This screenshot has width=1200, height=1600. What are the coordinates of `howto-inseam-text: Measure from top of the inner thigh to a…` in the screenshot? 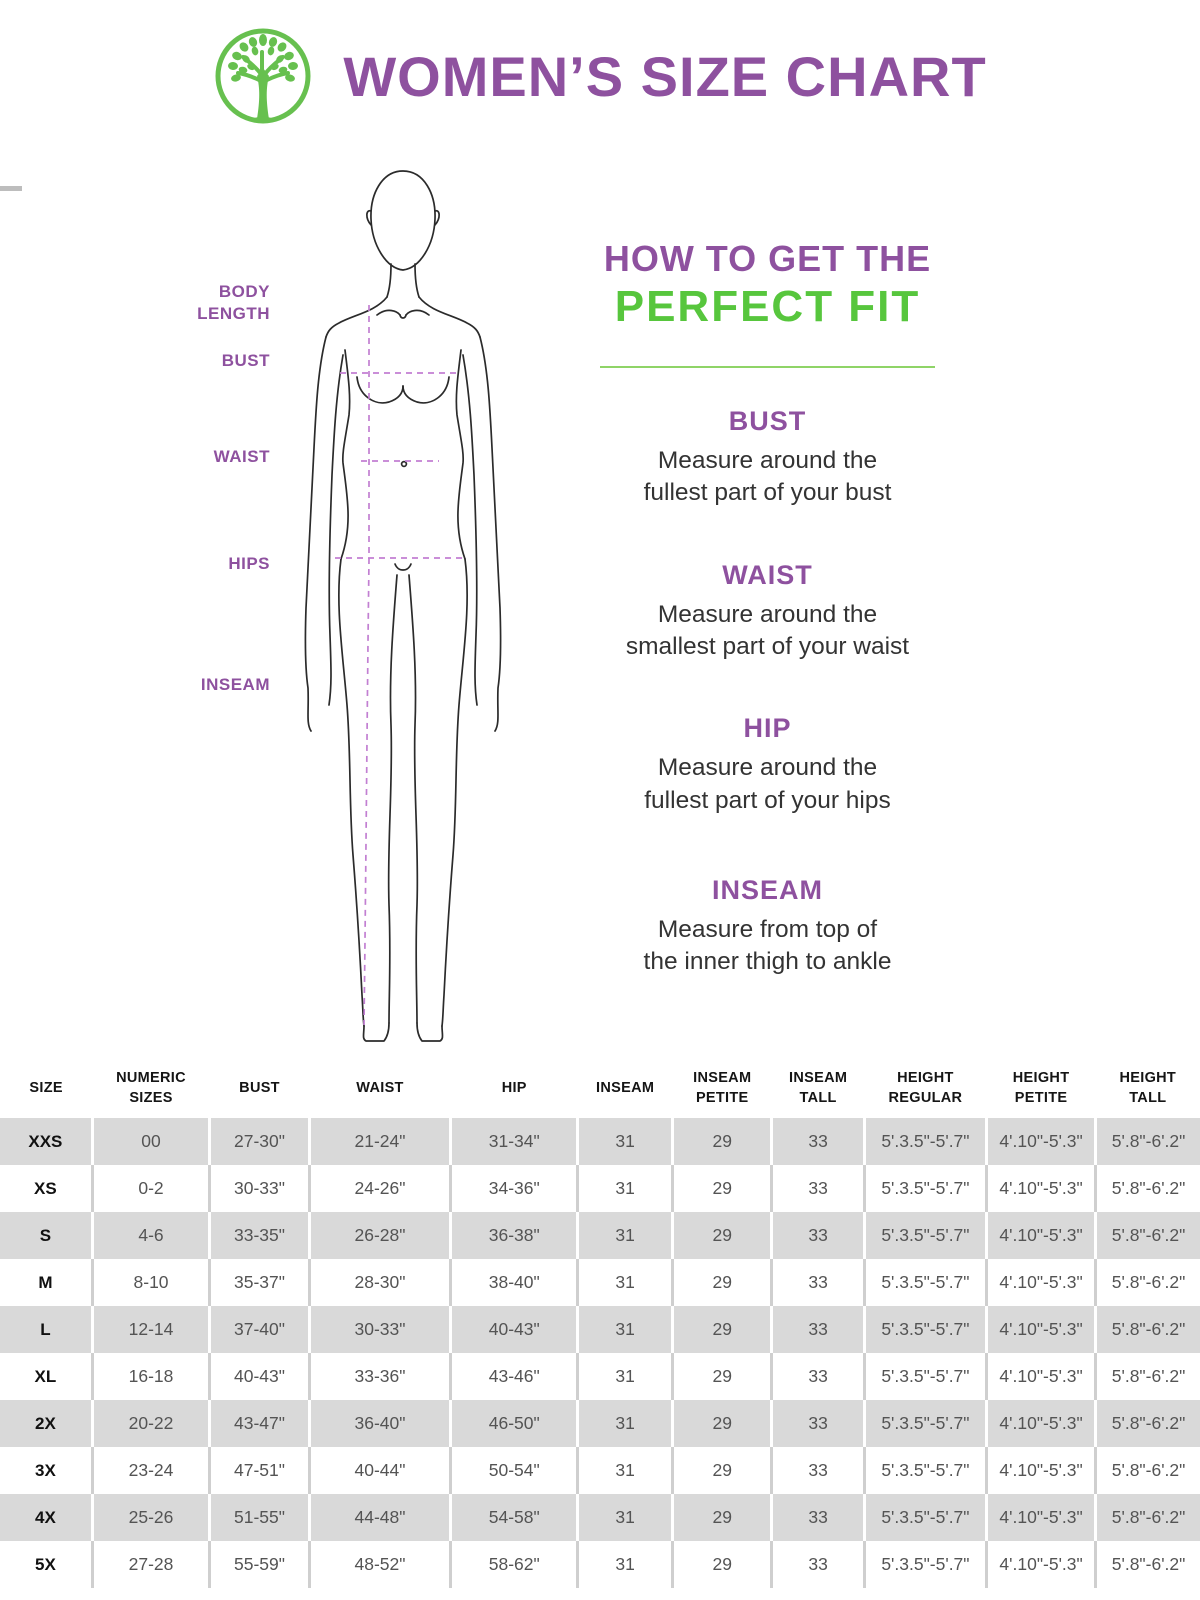 It's located at (767, 946).